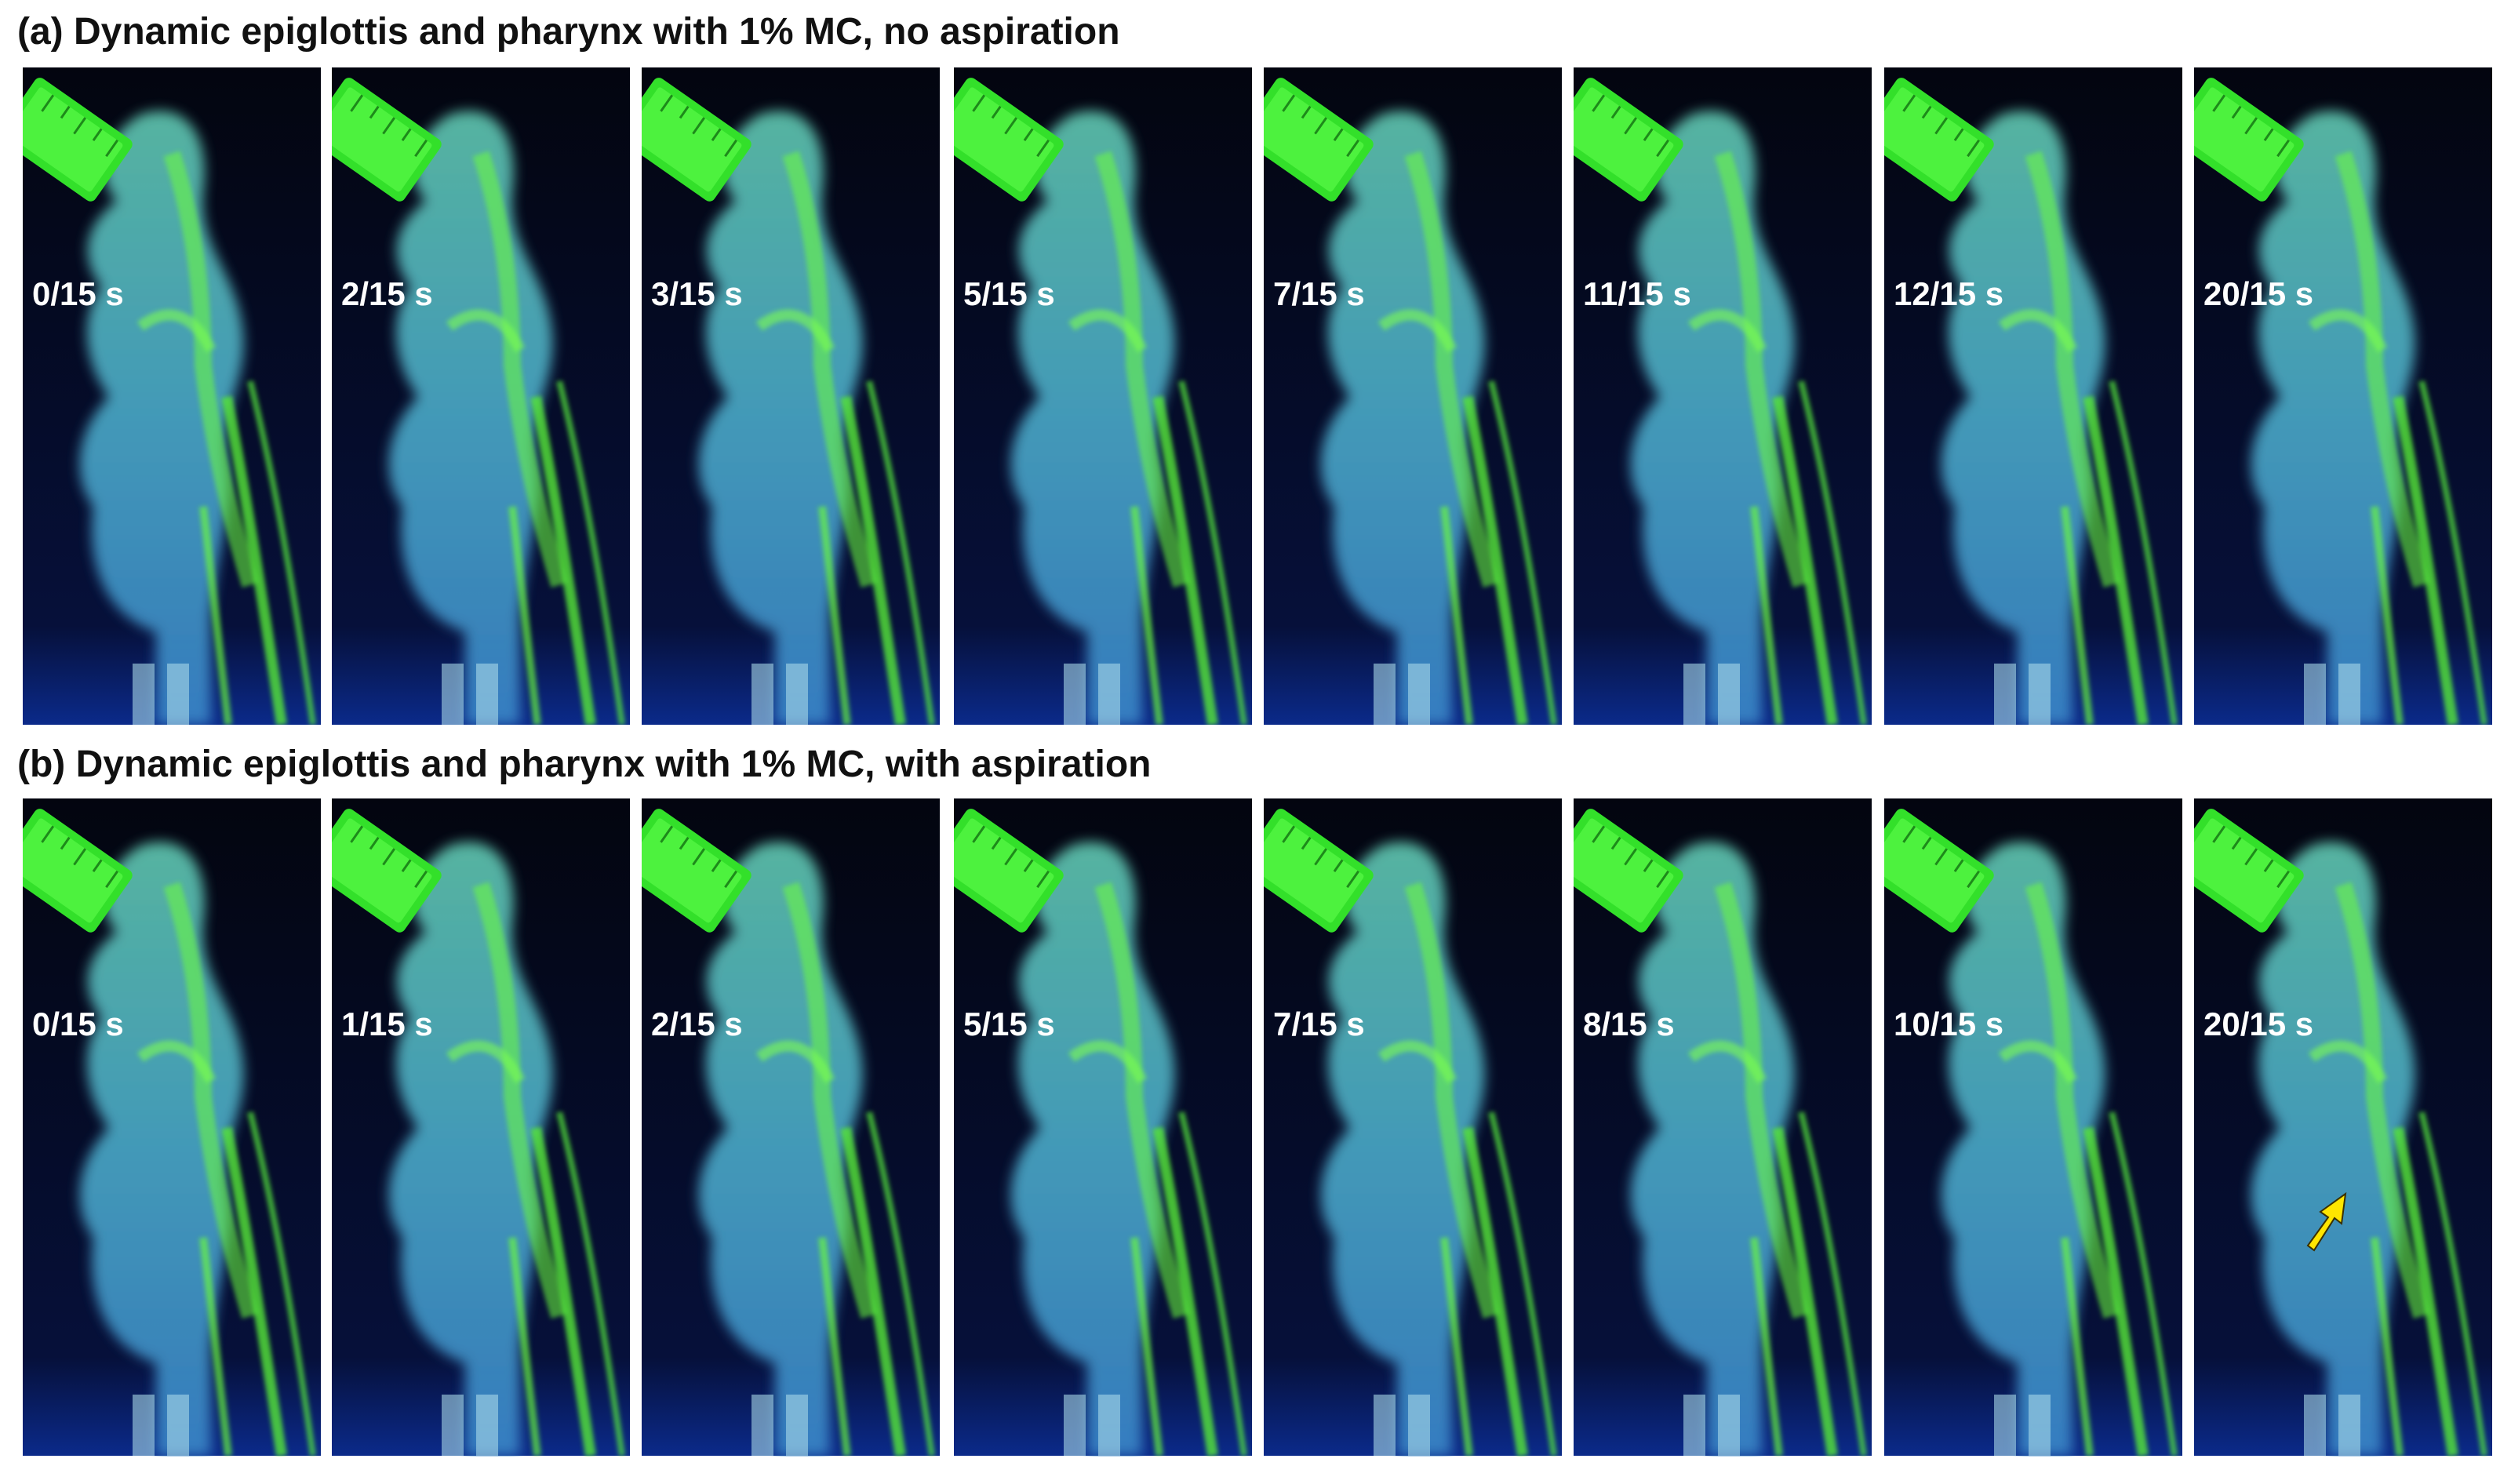  Describe the element at coordinates (1637, 293) in the screenshot. I see `frame-time: 11/15 s` at that location.